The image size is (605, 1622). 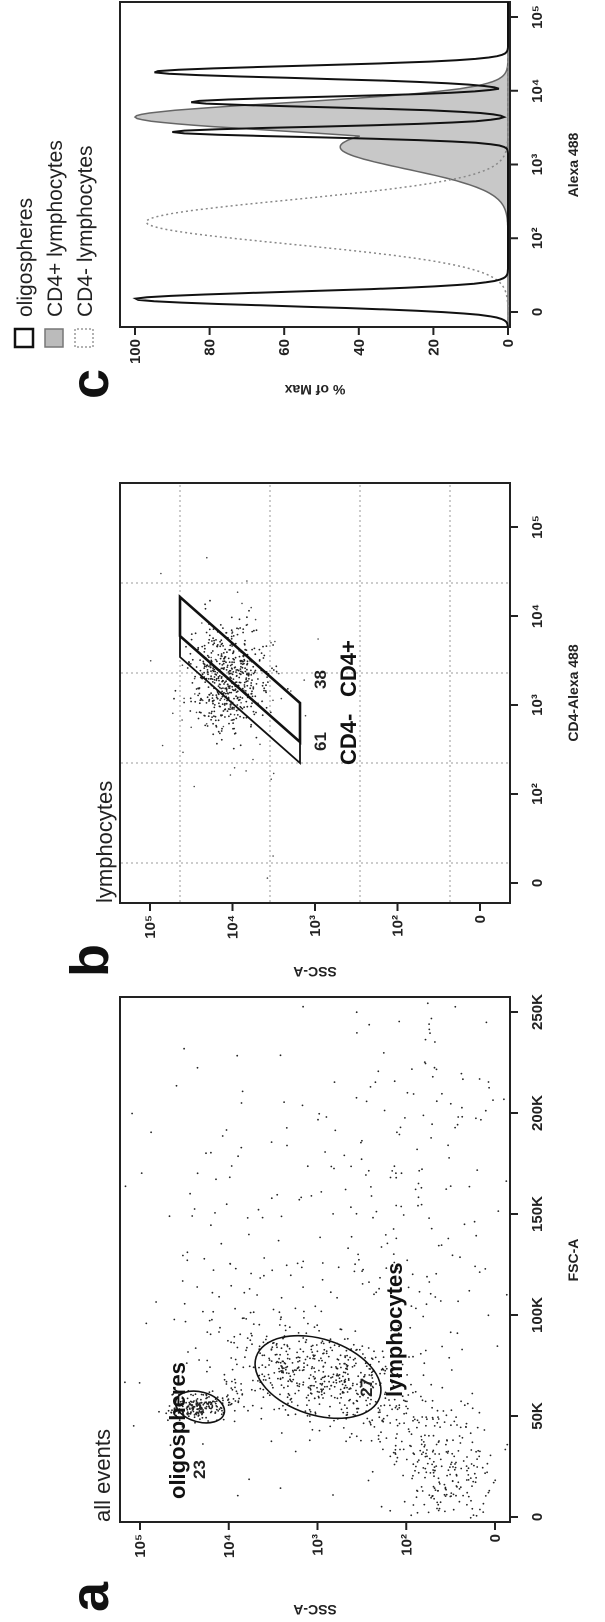 I want to click on legend-label-cd4-negative: CD4- lymphocytes, so click(x=85, y=231).